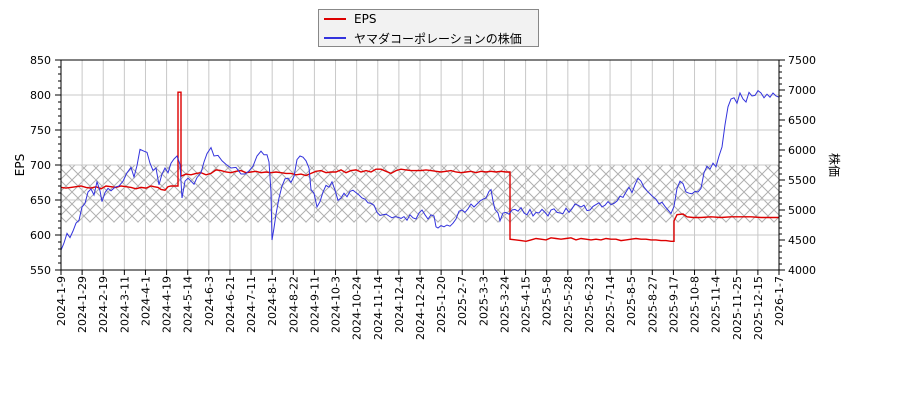  I want to click on x-tick-label: 2025-3-24, so click(504, 304).